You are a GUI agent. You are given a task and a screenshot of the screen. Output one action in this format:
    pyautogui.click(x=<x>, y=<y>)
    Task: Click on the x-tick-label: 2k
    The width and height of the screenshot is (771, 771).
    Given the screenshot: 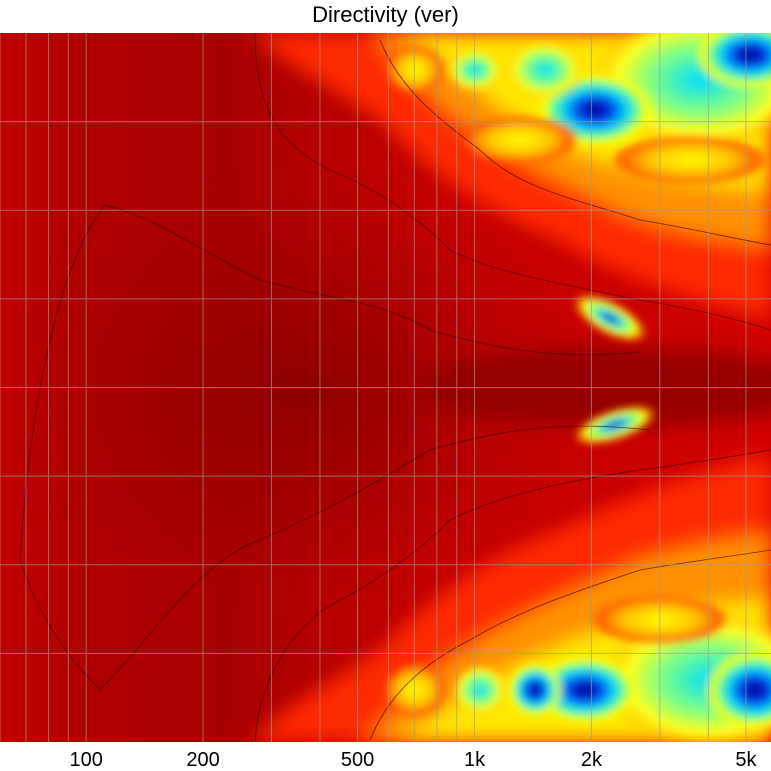 What is the action you would take?
    pyautogui.click(x=592, y=760)
    